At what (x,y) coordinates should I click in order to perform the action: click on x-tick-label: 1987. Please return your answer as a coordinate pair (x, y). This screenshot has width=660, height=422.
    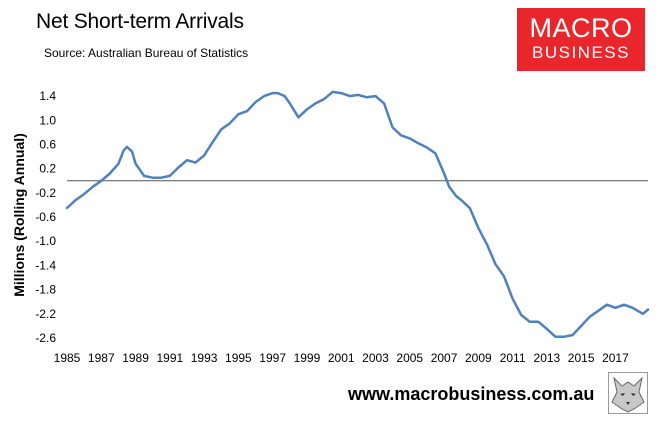
    Looking at the image, I should click on (101, 358).